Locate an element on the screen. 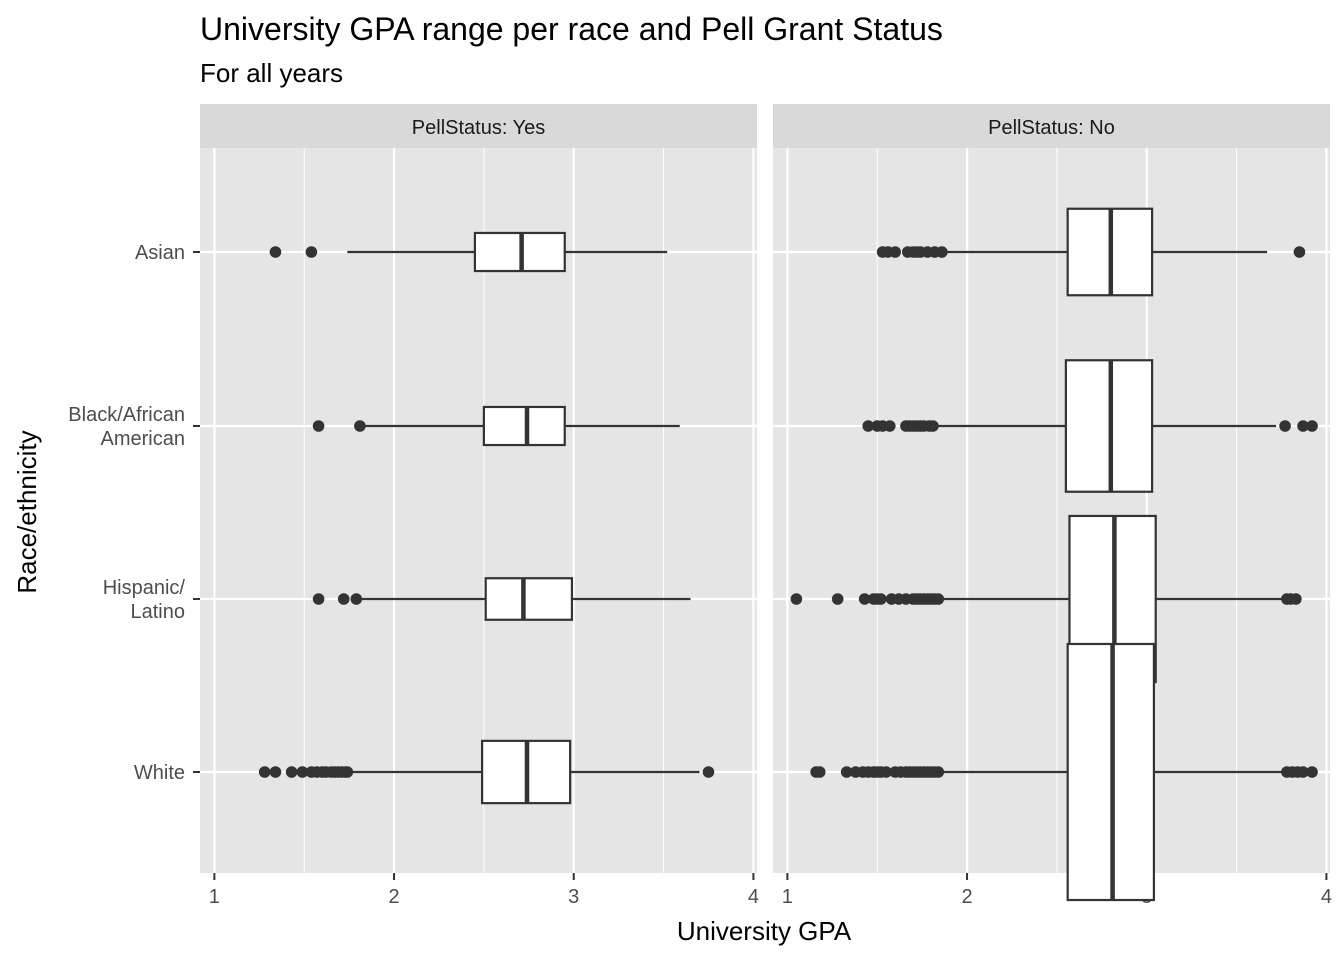 Image resolution: width=1344 pixels, height=960 pixels. y-tick-label-line: White is located at coordinates (159, 773).